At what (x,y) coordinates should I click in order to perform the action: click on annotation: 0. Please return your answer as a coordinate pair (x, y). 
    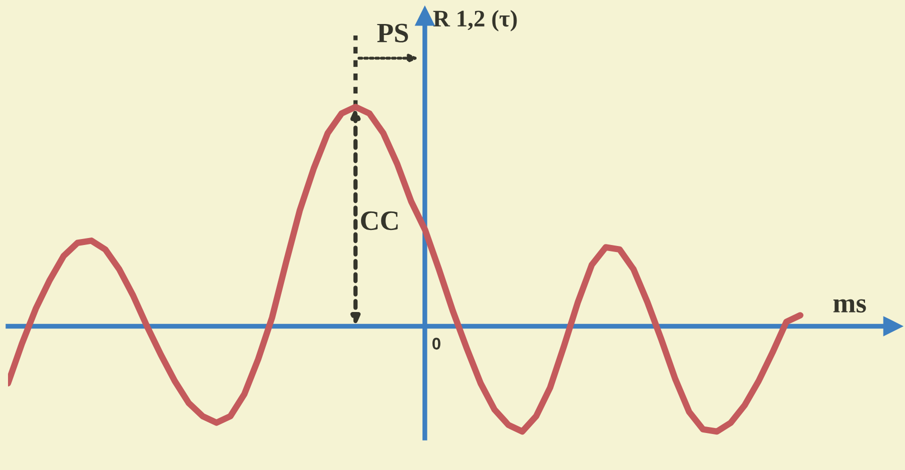
    Looking at the image, I should click on (436, 344).